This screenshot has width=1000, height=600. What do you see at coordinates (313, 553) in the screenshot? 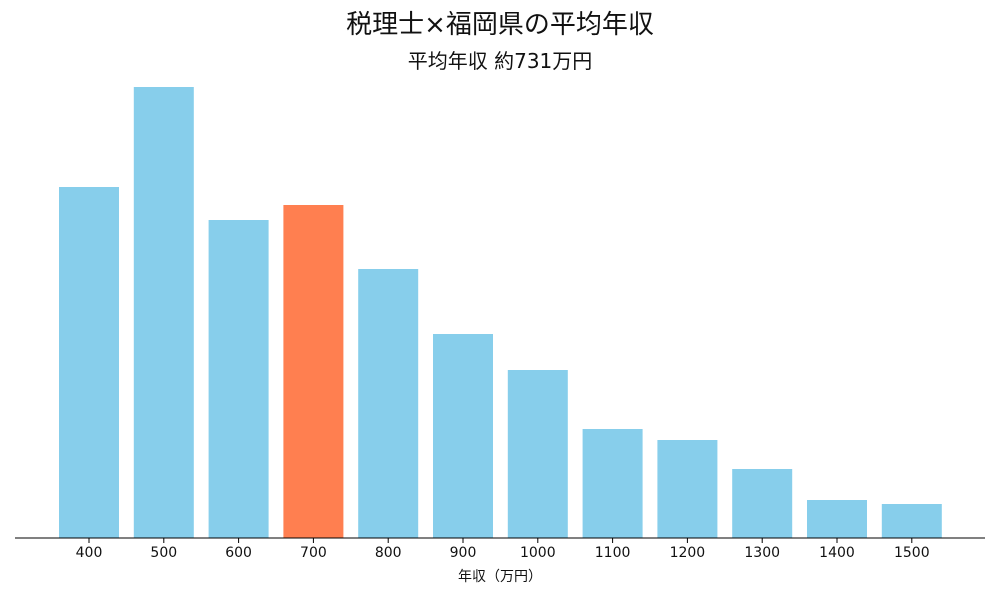
I see `x-tick-label-700: 700` at bounding box center [313, 553].